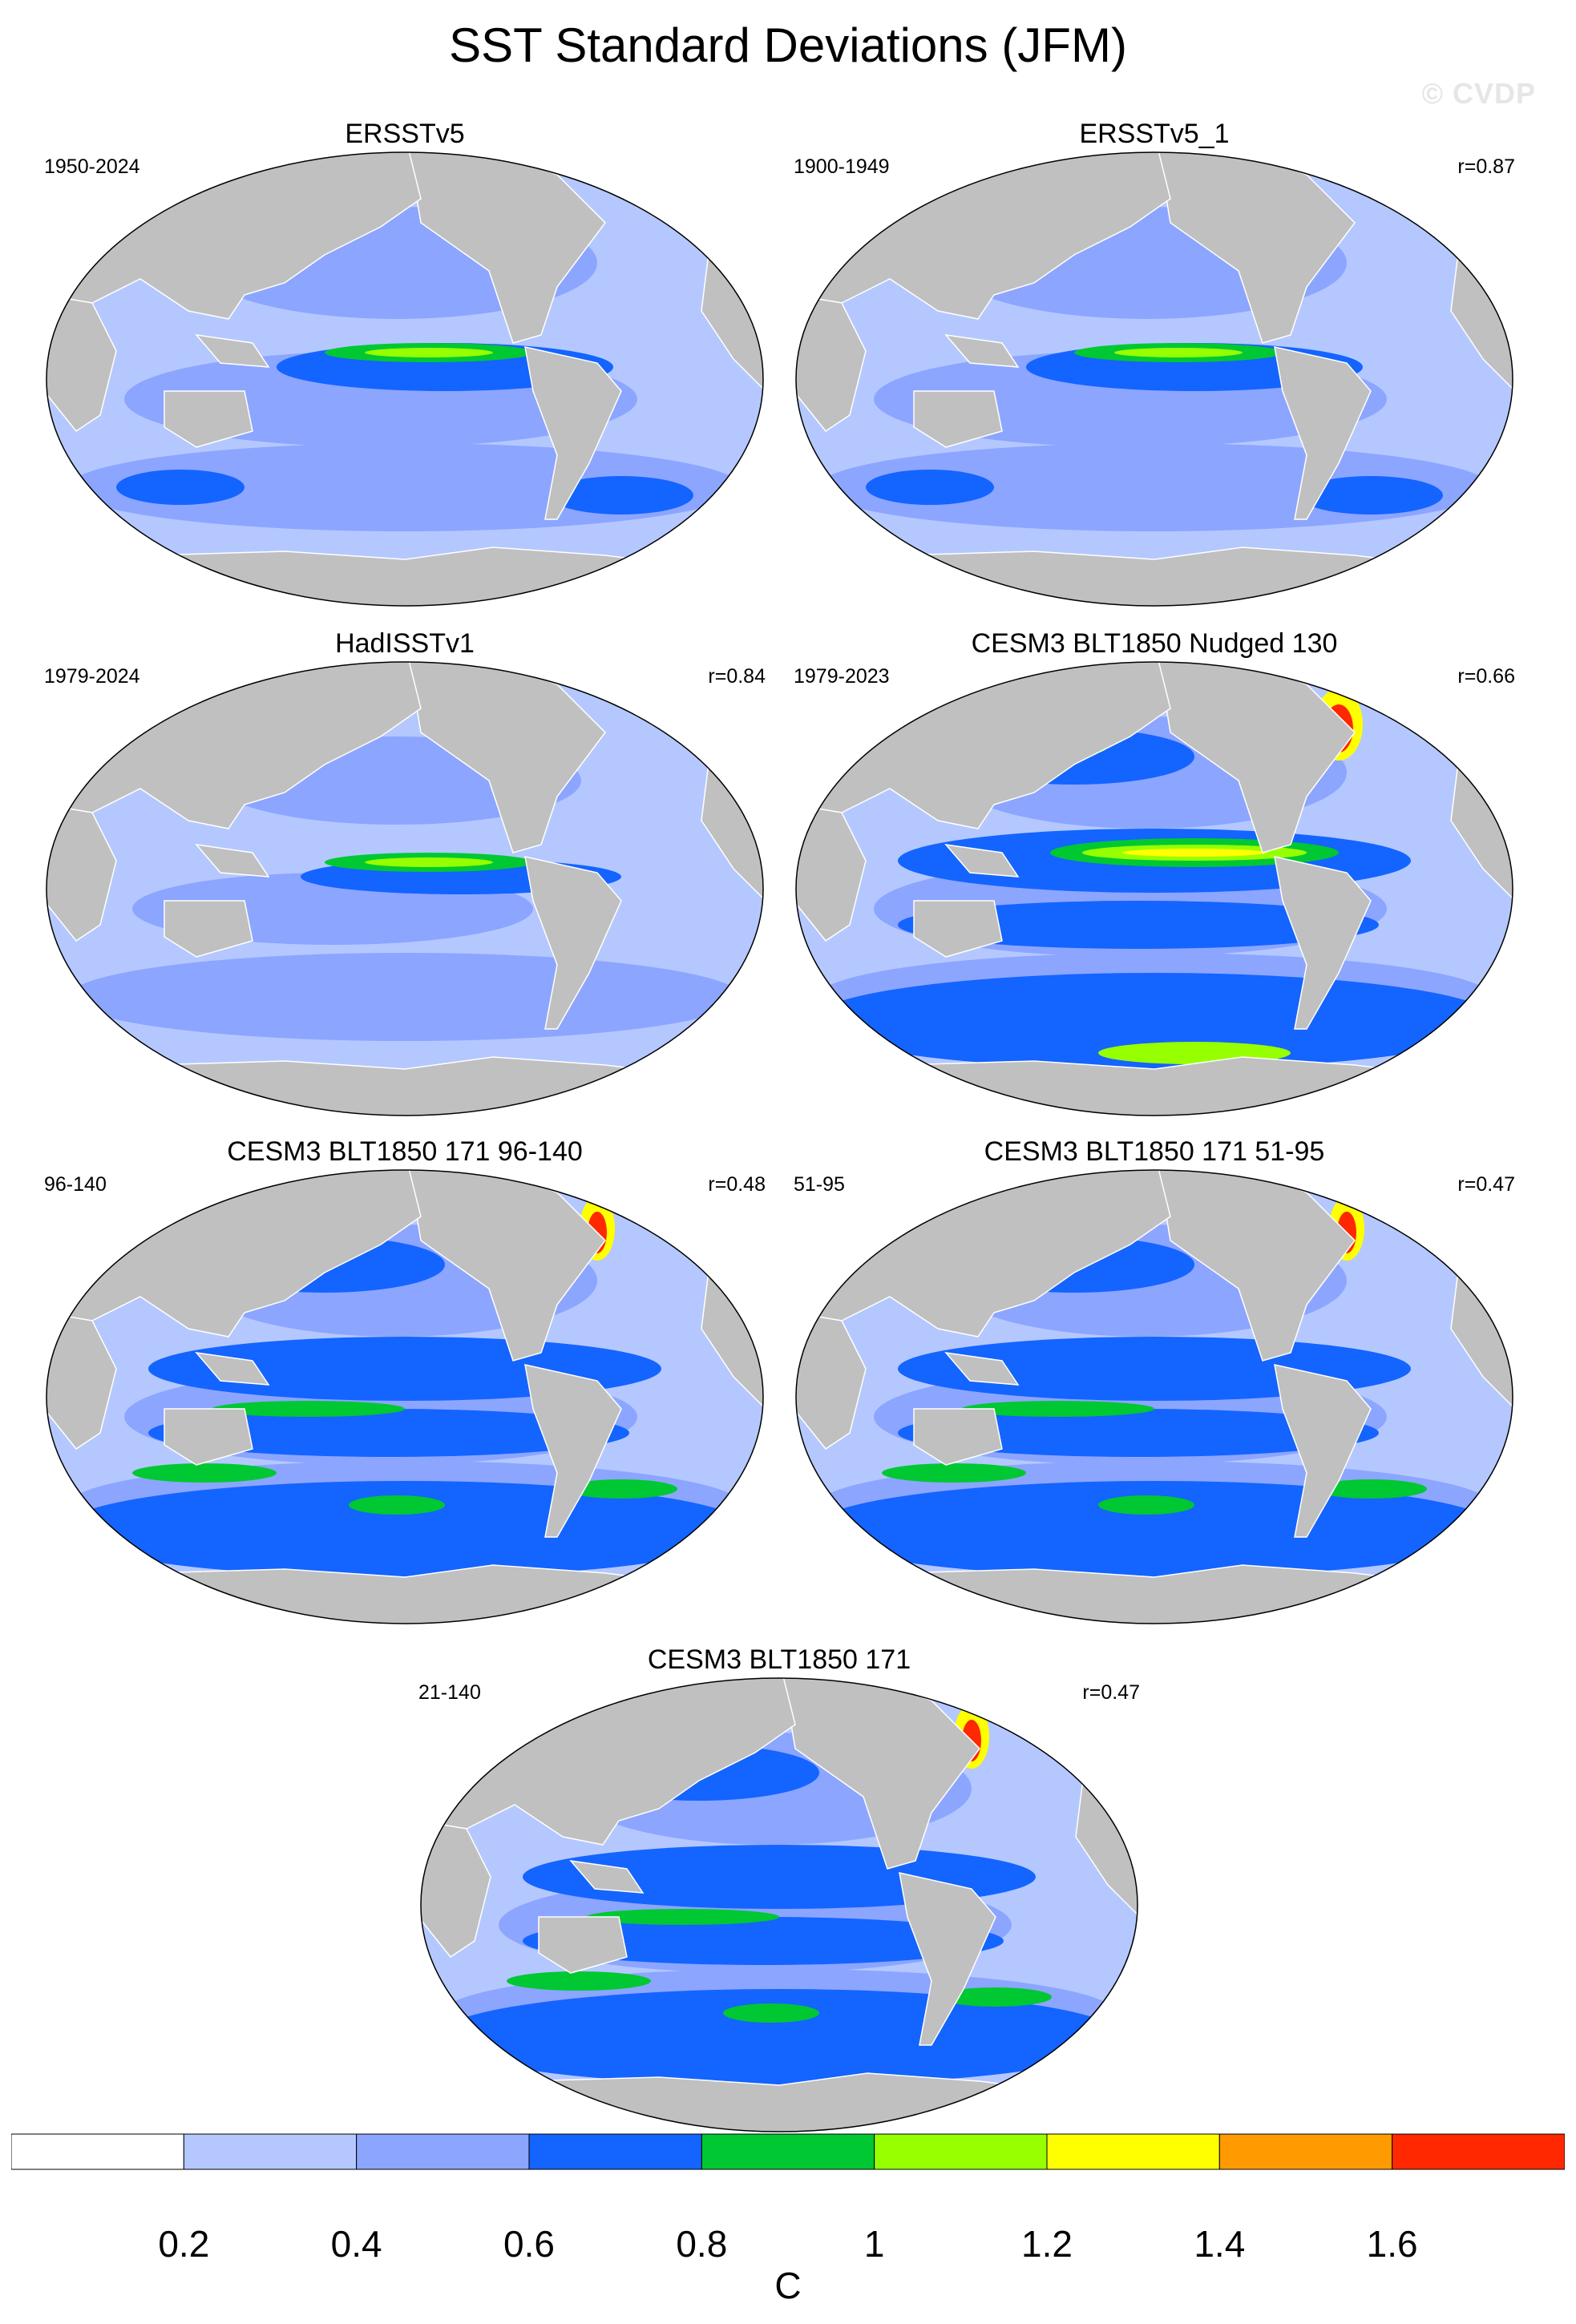 The image size is (1576, 2324). Describe the element at coordinates (779, 1659) in the screenshot. I see `panel-title: CESM3 BLT1850 171` at that location.